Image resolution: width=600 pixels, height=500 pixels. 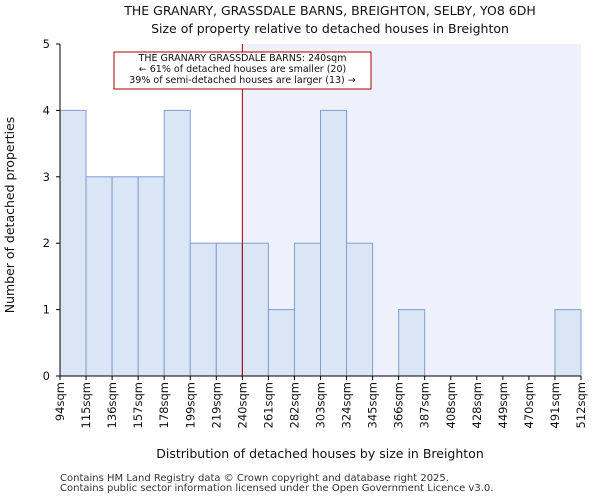 I want to click on x-tick-label: 136sqm, so click(x=112, y=405).